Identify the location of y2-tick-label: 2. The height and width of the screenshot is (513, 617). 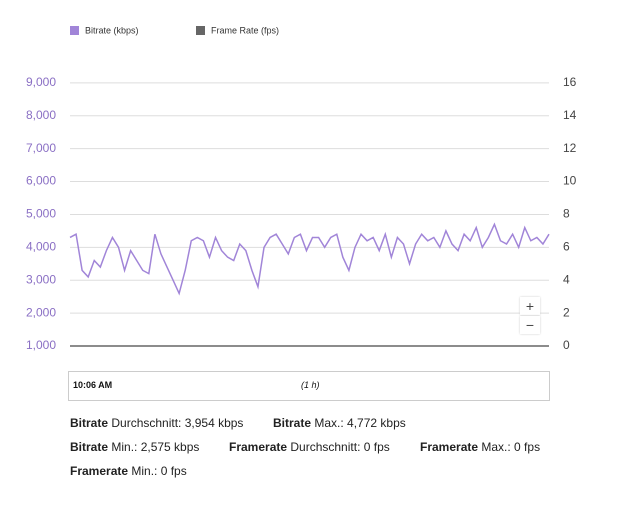
(566, 312).